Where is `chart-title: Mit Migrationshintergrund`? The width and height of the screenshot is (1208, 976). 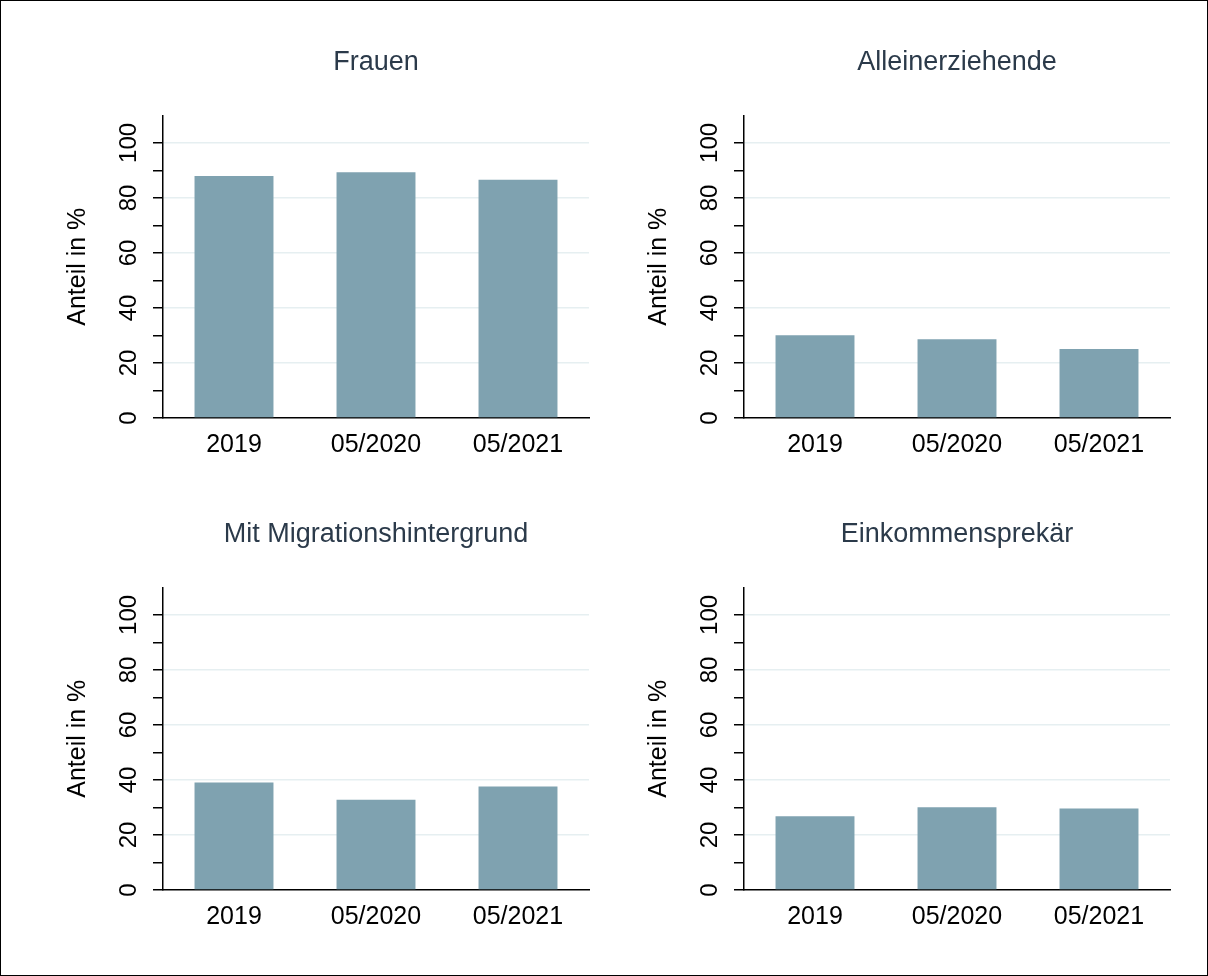
chart-title: Mit Migrationshintergrund is located at coordinates (376, 532).